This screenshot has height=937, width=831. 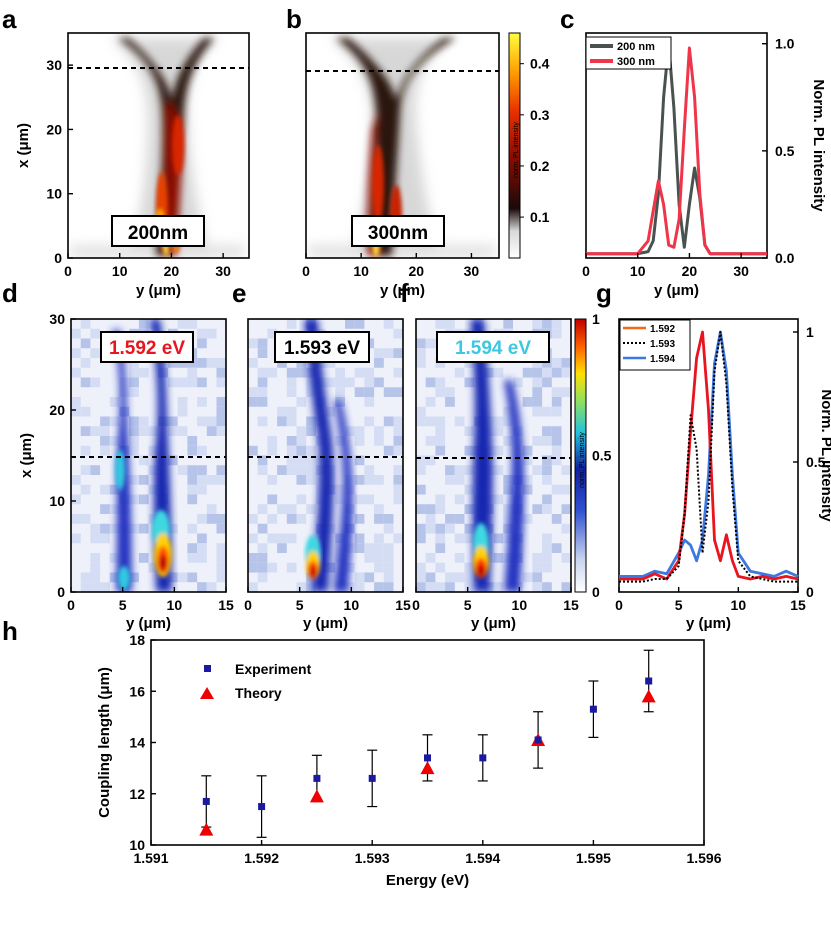 I want to click on experiment-point, so click(x=206, y=801).